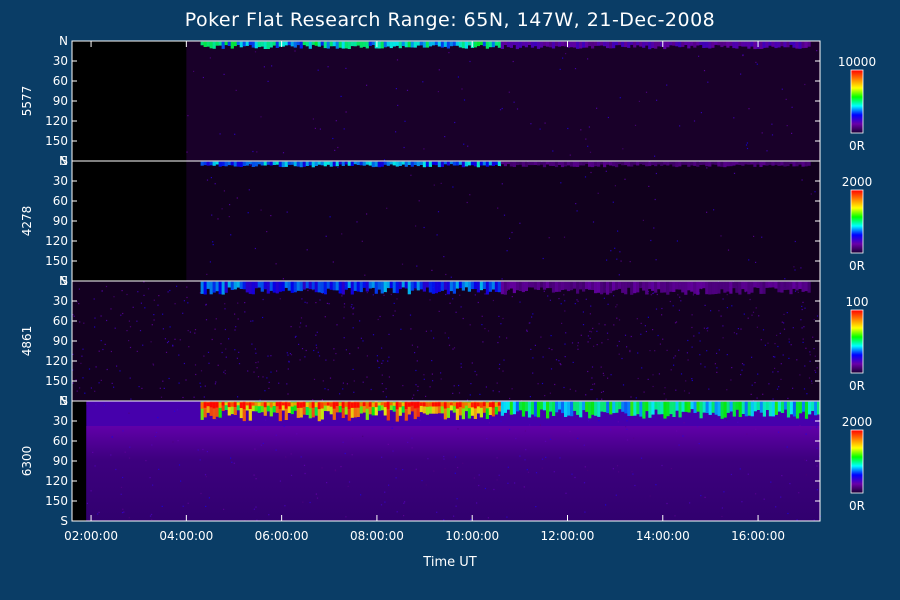 The width and height of the screenshot is (900, 600). Describe the element at coordinates (60, 61) in the screenshot. I see `y-tick-label: 30` at that location.